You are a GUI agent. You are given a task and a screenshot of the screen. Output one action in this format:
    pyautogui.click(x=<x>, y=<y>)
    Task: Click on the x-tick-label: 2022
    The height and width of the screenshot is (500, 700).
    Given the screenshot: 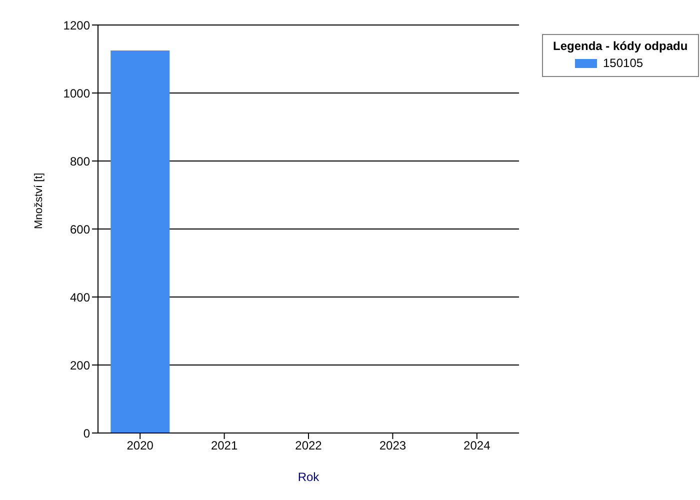 What is the action you would take?
    pyautogui.click(x=308, y=445)
    